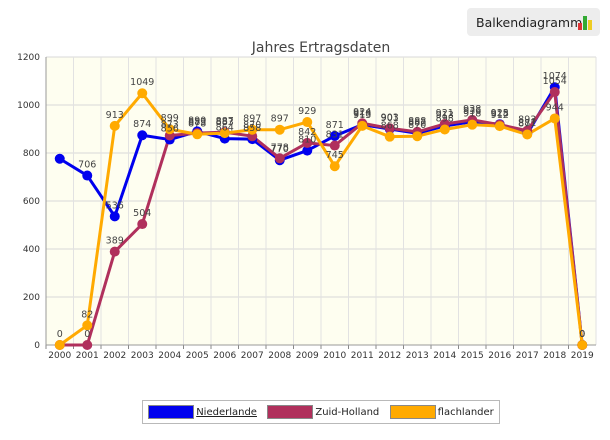  What do you see at coordinates (320, 48) in the screenshot?
I see `chart-title: Jahres Ertragsdaten` at bounding box center [320, 48].